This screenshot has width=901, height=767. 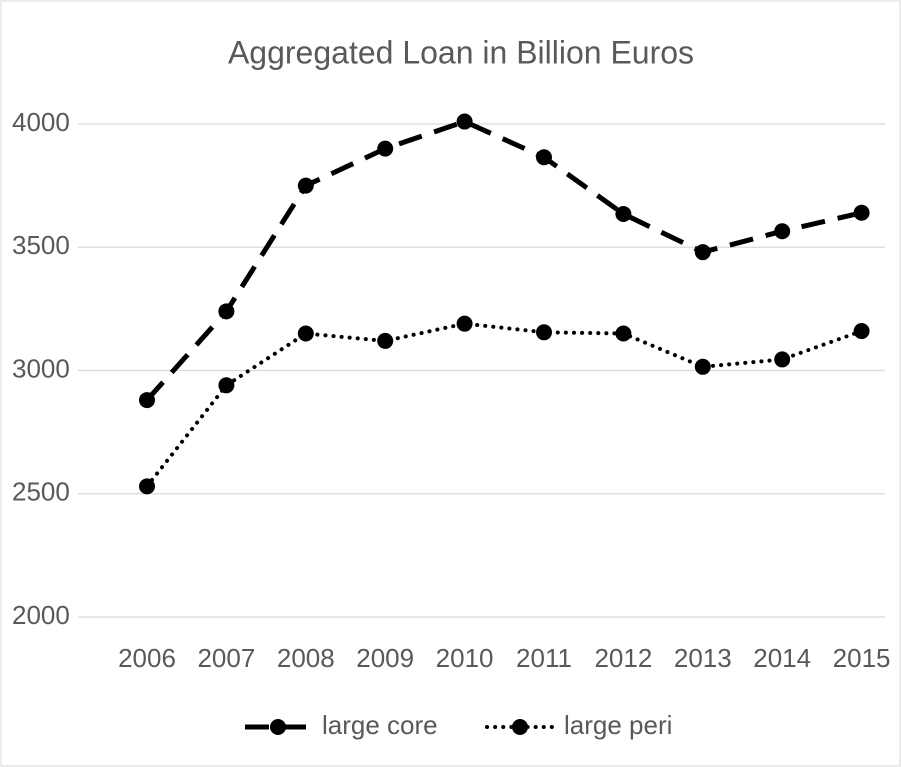 What do you see at coordinates (385, 658) in the screenshot?
I see `x-tick-label: 2009` at bounding box center [385, 658].